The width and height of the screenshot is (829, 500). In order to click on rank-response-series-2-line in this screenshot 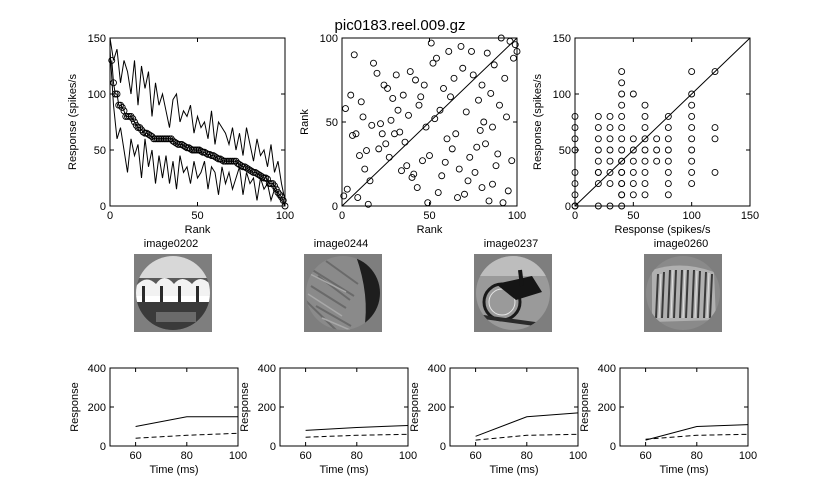, I will do `click(197, 119)`.